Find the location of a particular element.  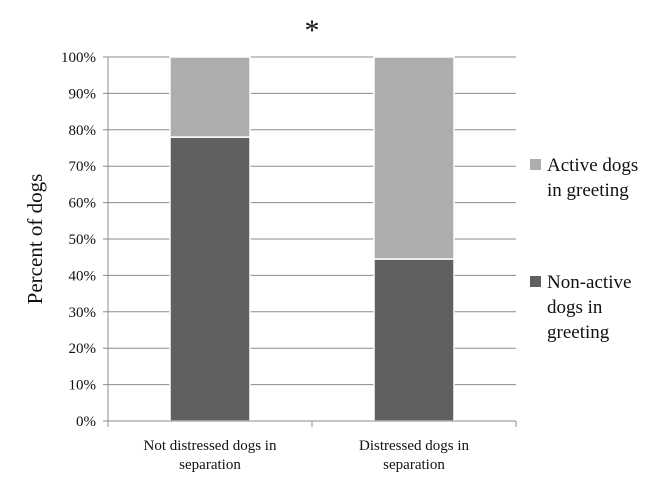

legend-label: greeting is located at coordinates (578, 332).